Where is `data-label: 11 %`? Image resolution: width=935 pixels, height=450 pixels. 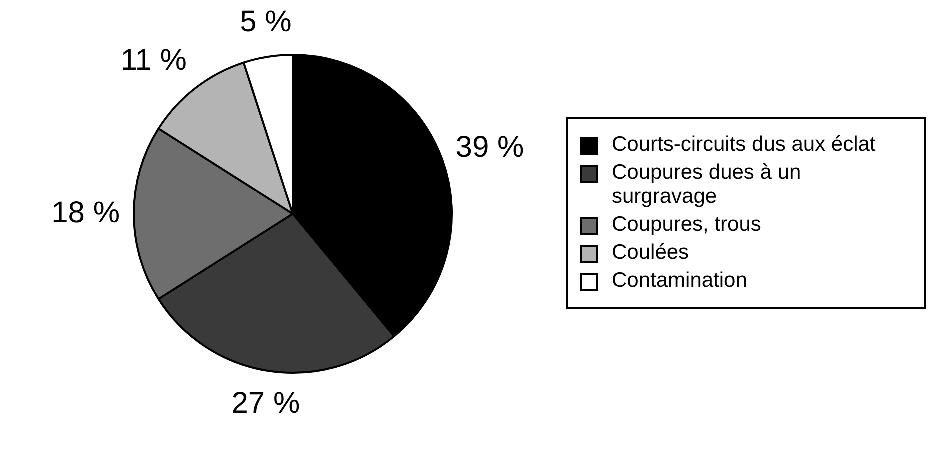
data-label: 11 % is located at coordinates (153, 60).